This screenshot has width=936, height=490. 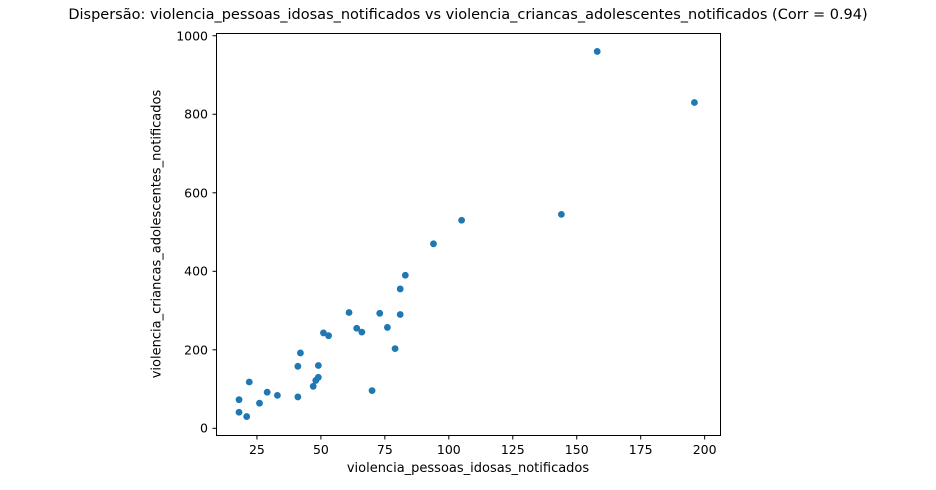 I want to click on x-tick-label: 75, so click(x=384, y=449).